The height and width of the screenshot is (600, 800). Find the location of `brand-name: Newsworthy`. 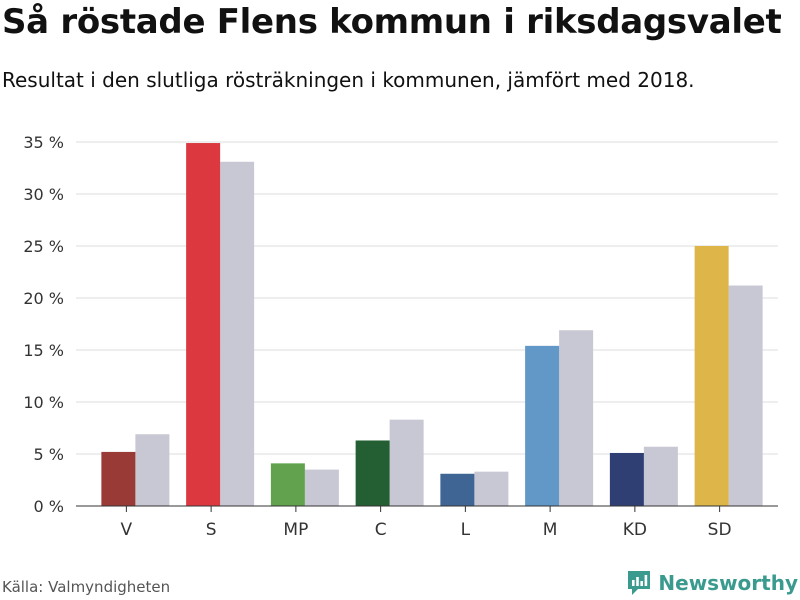

brand-name: Newsworthy is located at coordinates (728, 583).